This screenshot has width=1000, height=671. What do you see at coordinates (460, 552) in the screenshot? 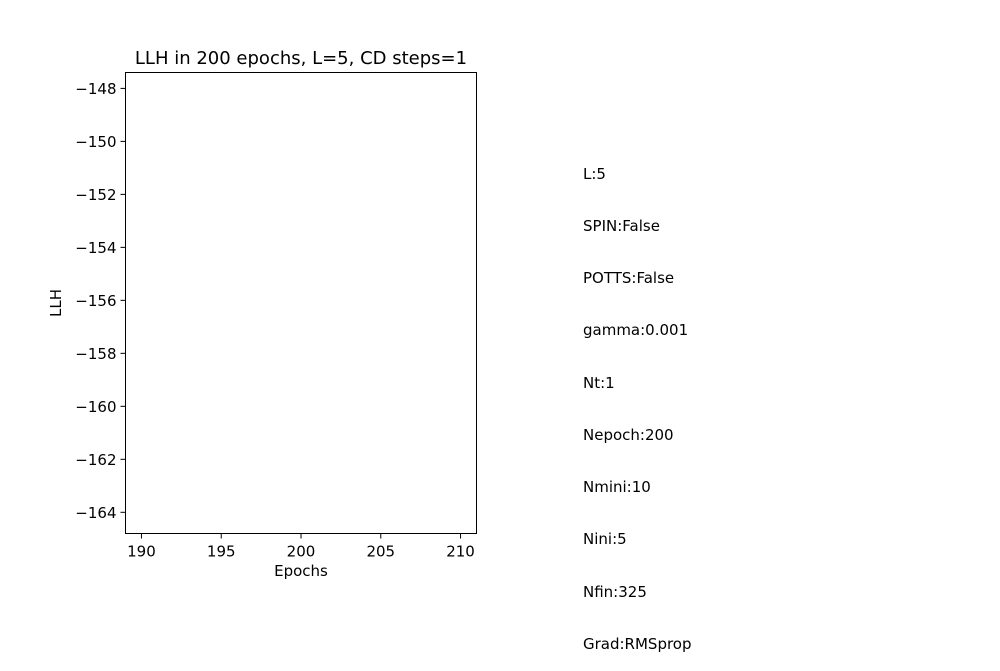
I see `x-tick-label: 210` at bounding box center [460, 552].